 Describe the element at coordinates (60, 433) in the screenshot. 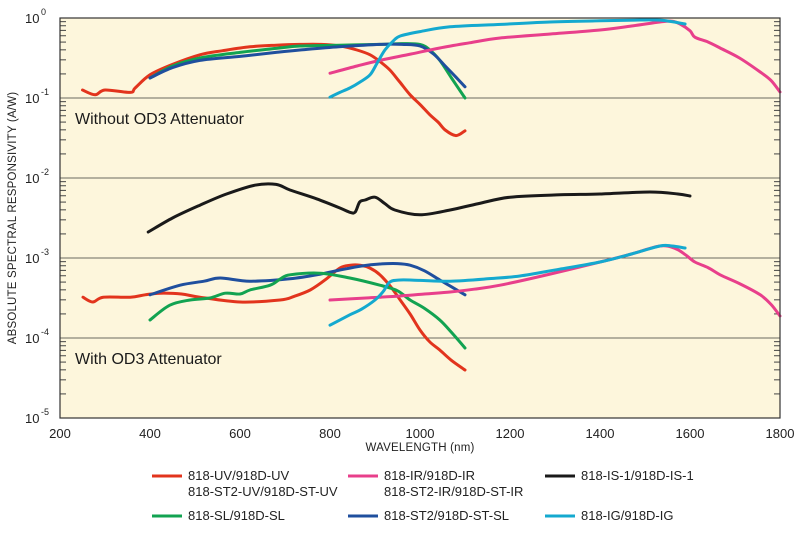

I see `x-tick-label: 200` at that location.